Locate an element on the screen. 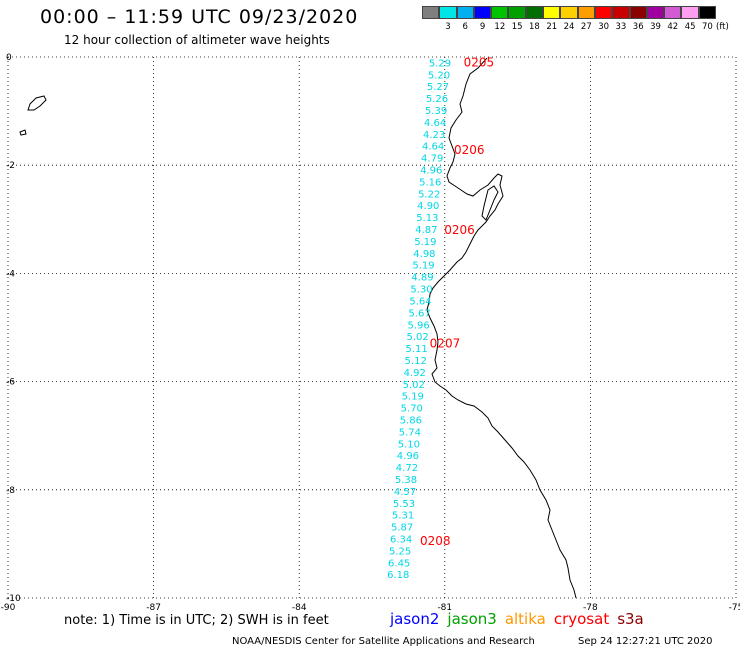 This screenshot has height=650, width=740. color-scale-label: 15 is located at coordinates (517, 27).